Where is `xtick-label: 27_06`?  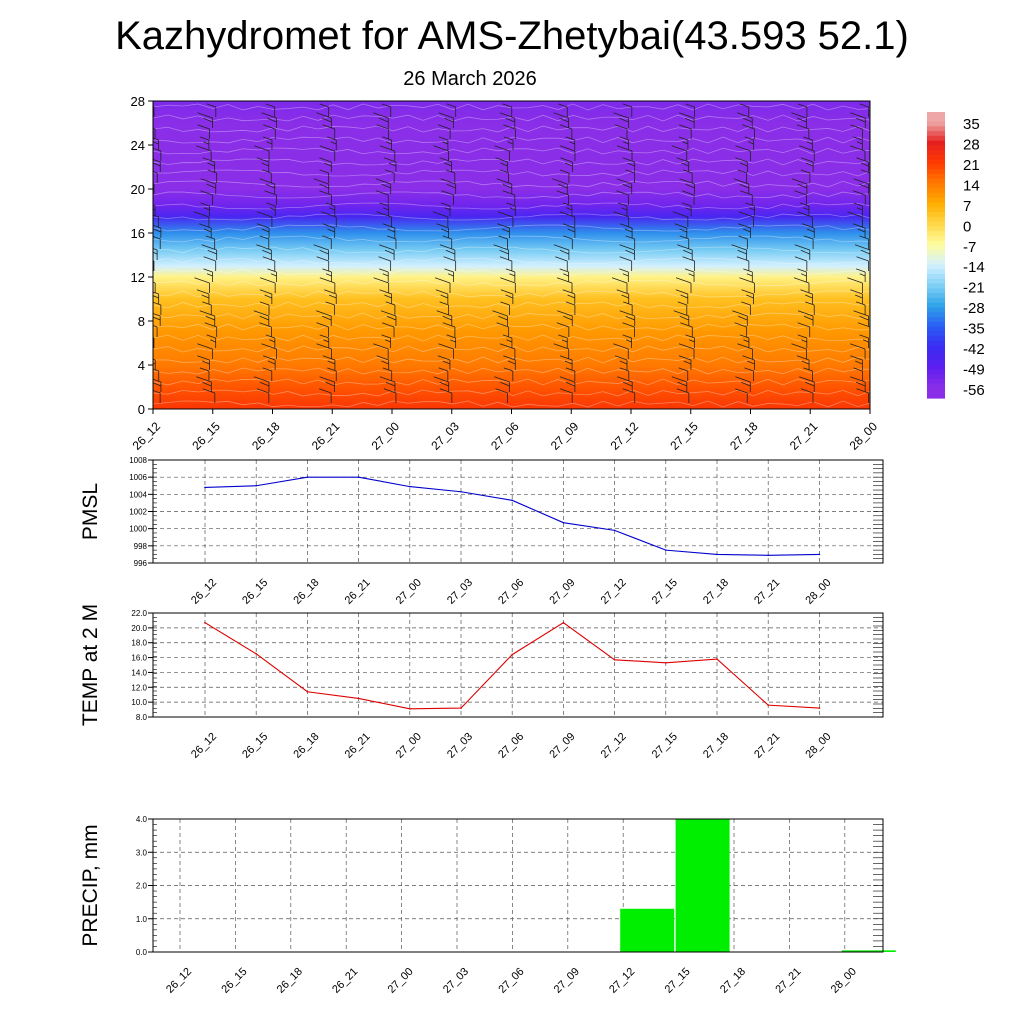 xtick-label: 27_06 is located at coordinates (511, 592).